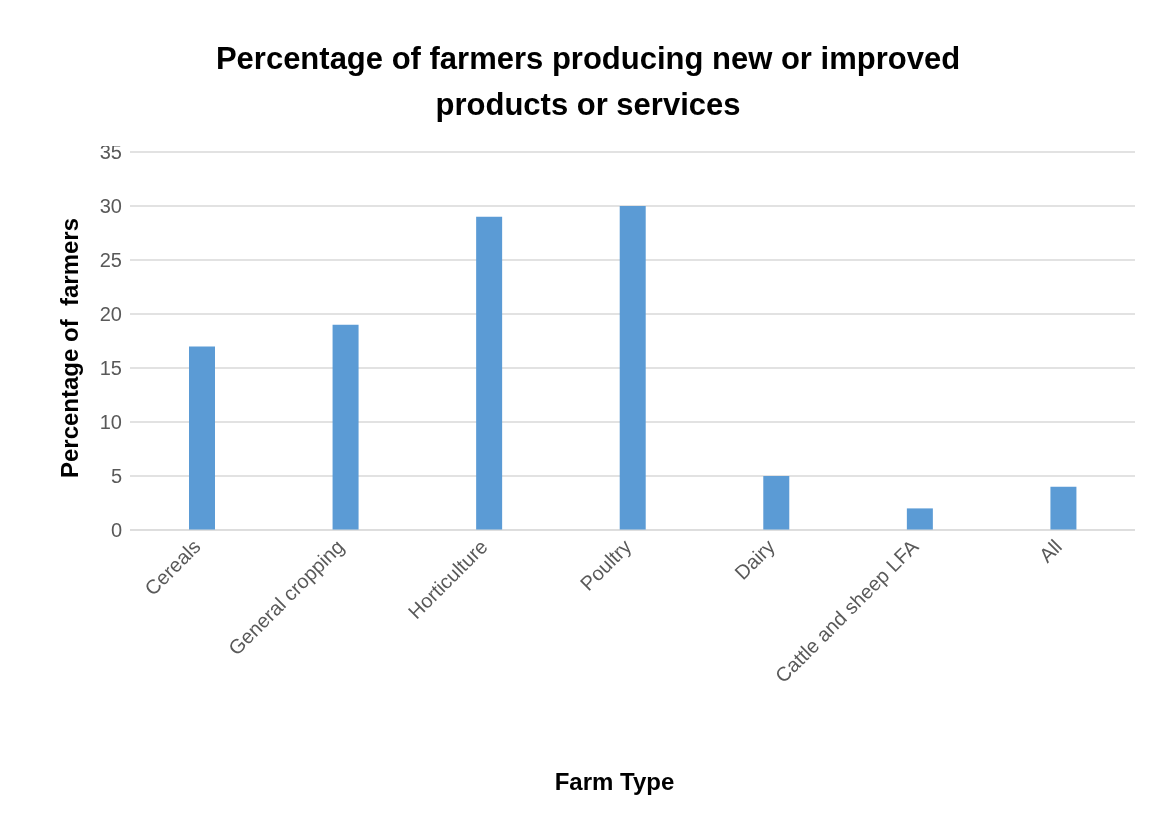  What do you see at coordinates (110, 422) in the screenshot?
I see `y-tick-label: 10` at bounding box center [110, 422].